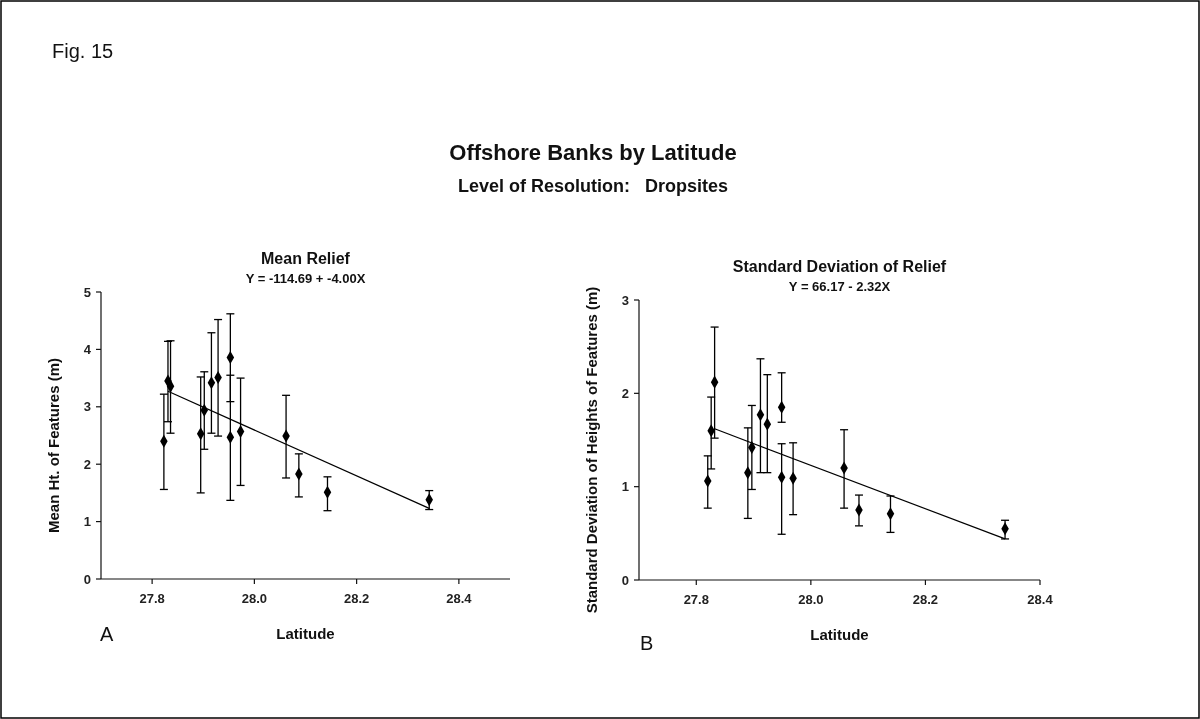 The height and width of the screenshot is (719, 1200). Describe the element at coordinates (87, 292) in the screenshot. I see `y-tick-label: 5` at that location.